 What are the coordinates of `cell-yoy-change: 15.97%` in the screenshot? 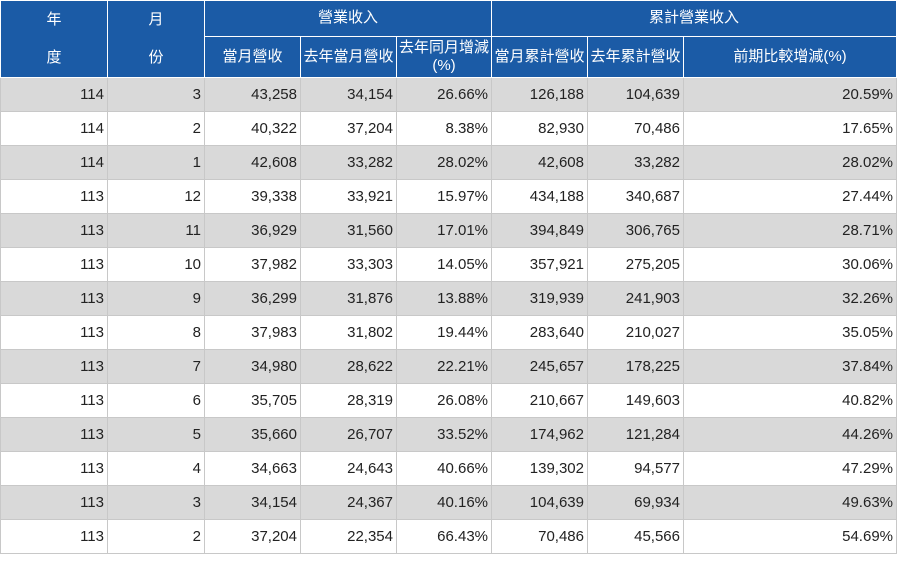 It's located at (444, 196).